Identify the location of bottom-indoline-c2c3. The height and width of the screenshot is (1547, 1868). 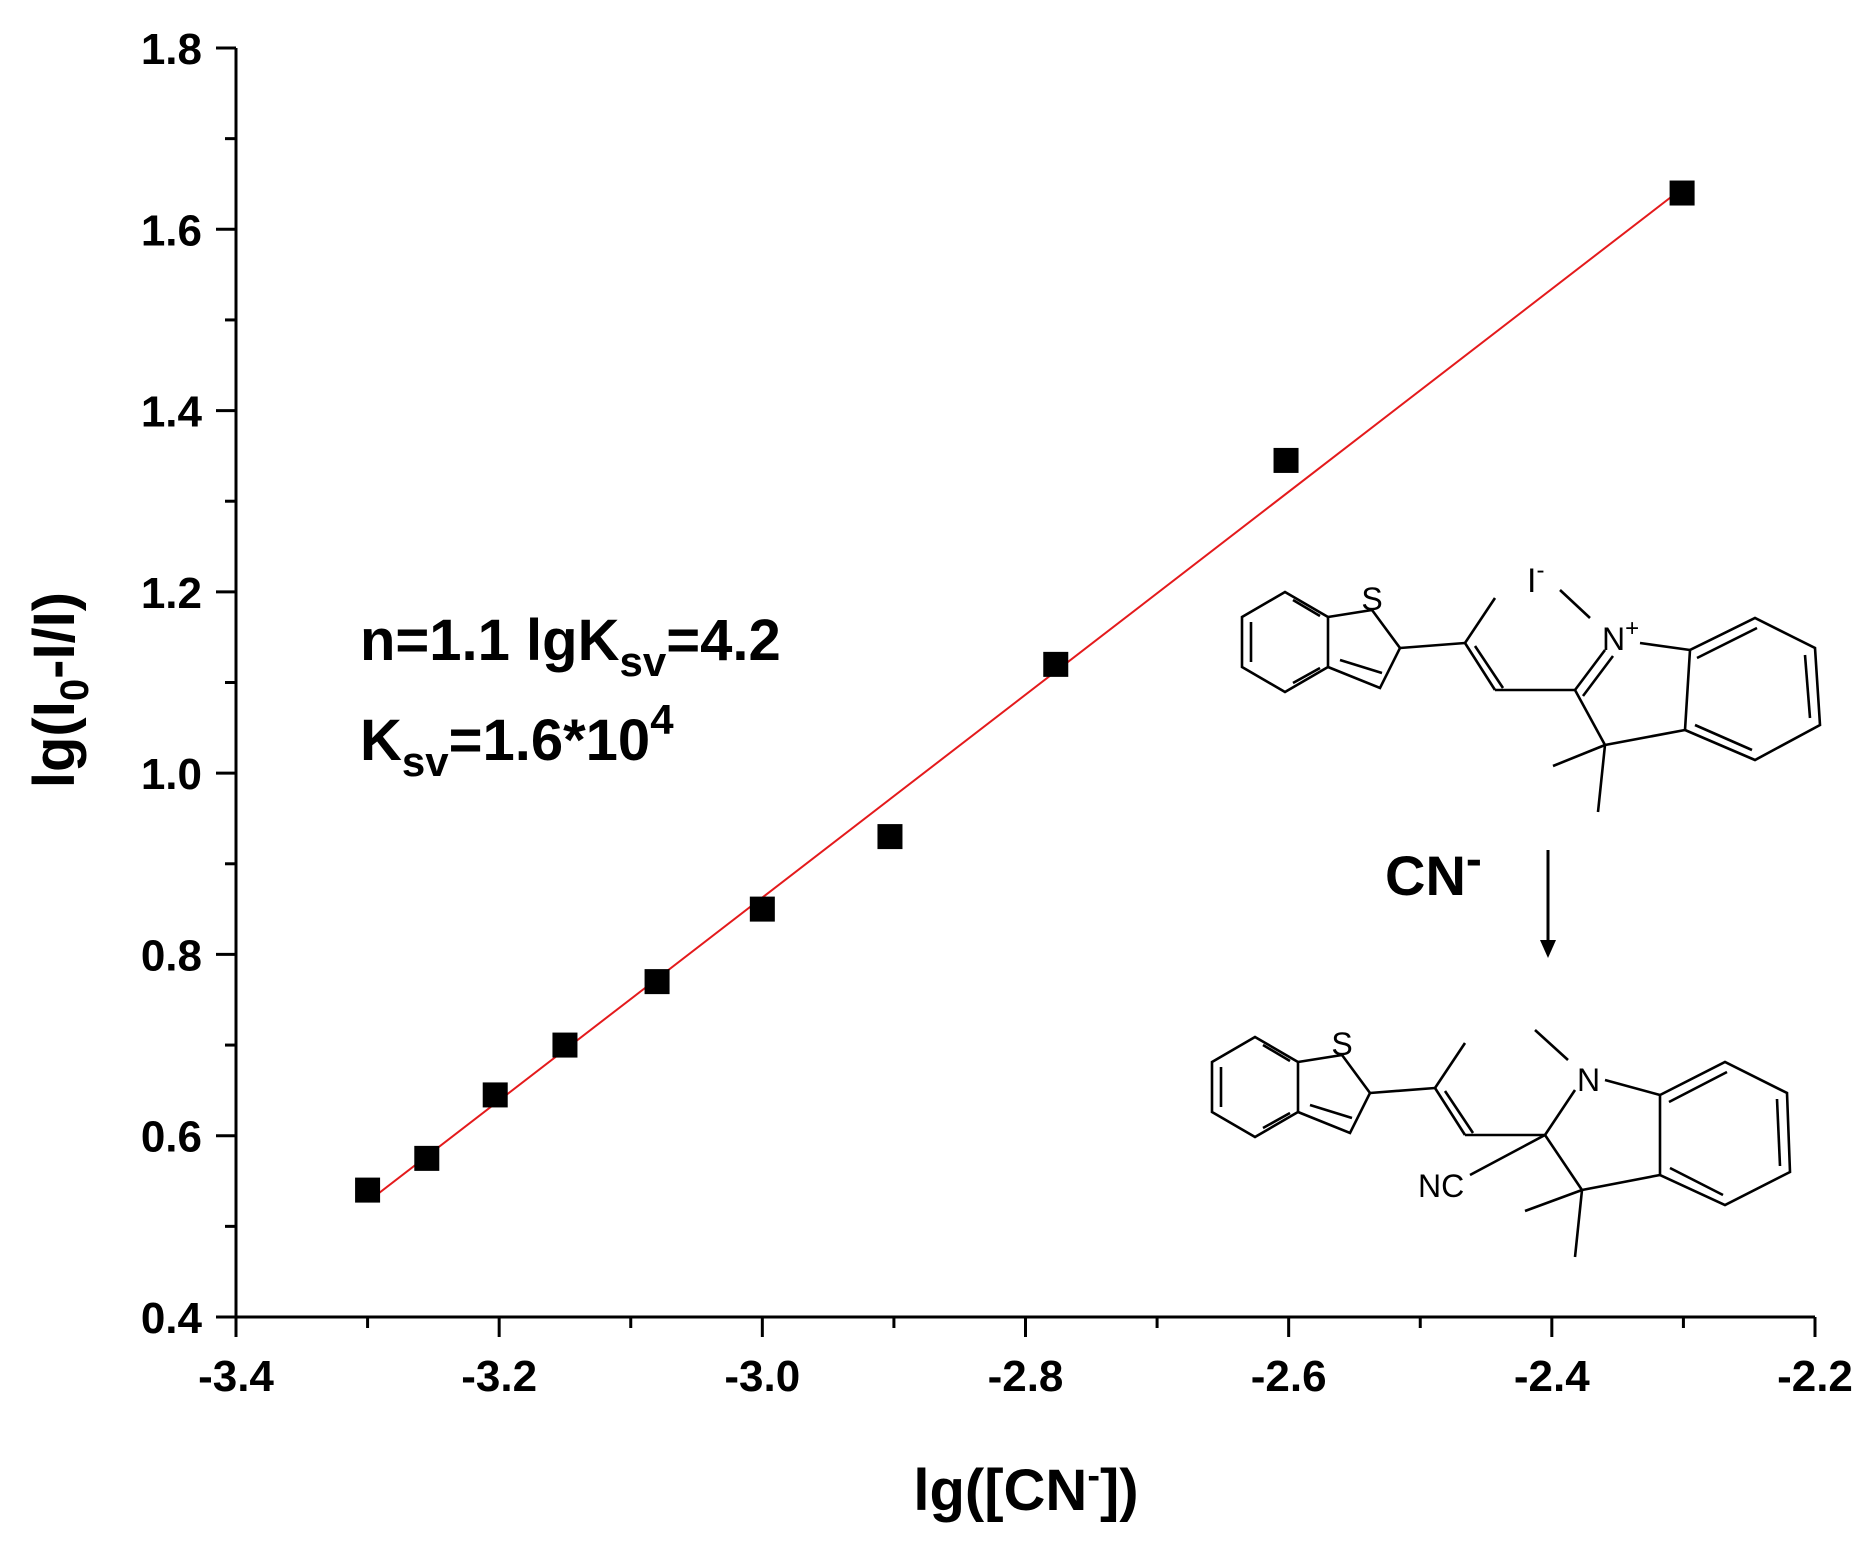
(1563, 1162).